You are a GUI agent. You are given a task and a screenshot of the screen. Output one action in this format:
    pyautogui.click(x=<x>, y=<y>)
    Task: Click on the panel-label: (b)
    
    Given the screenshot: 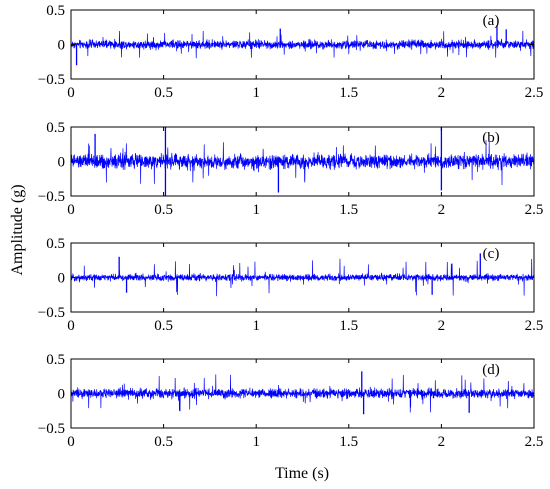 What is the action you would take?
    pyautogui.click(x=491, y=138)
    